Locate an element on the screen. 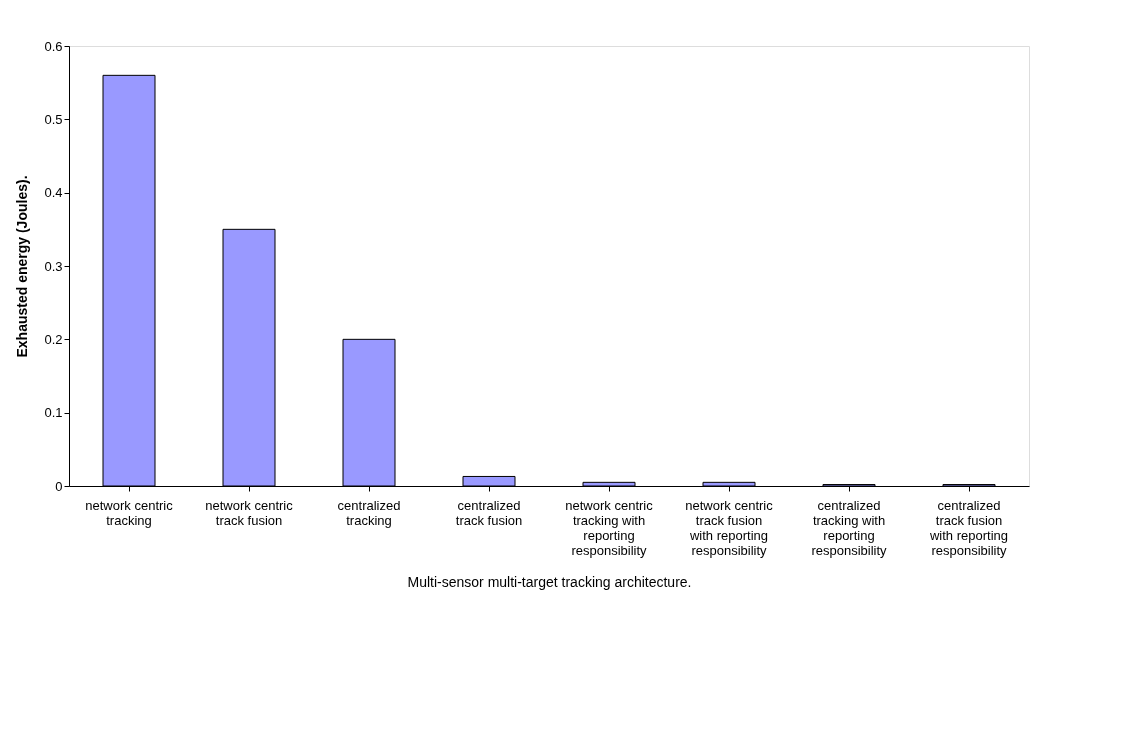 Image resolution: width=1138 pixels, height=736 pixels. y-tick-label: 0 is located at coordinates (59, 486).